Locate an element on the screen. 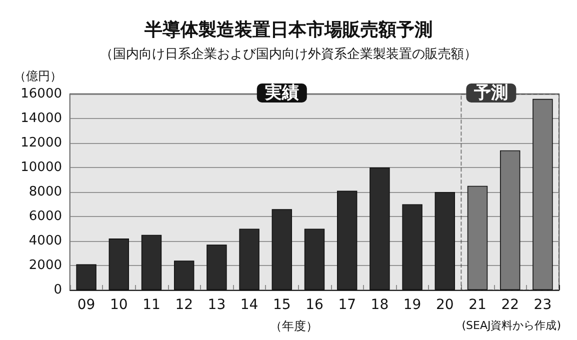  x-axis-title: （年度） is located at coordinates (294, 326).